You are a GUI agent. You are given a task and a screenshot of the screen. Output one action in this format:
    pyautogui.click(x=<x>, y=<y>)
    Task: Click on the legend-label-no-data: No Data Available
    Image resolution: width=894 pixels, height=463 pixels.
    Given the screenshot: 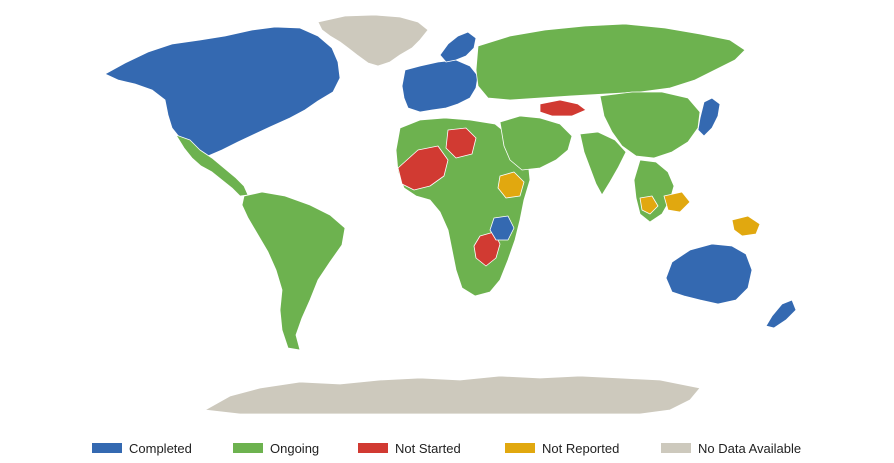 What is the action you would take?
    pyautogui.click(x=750, y=448)
    